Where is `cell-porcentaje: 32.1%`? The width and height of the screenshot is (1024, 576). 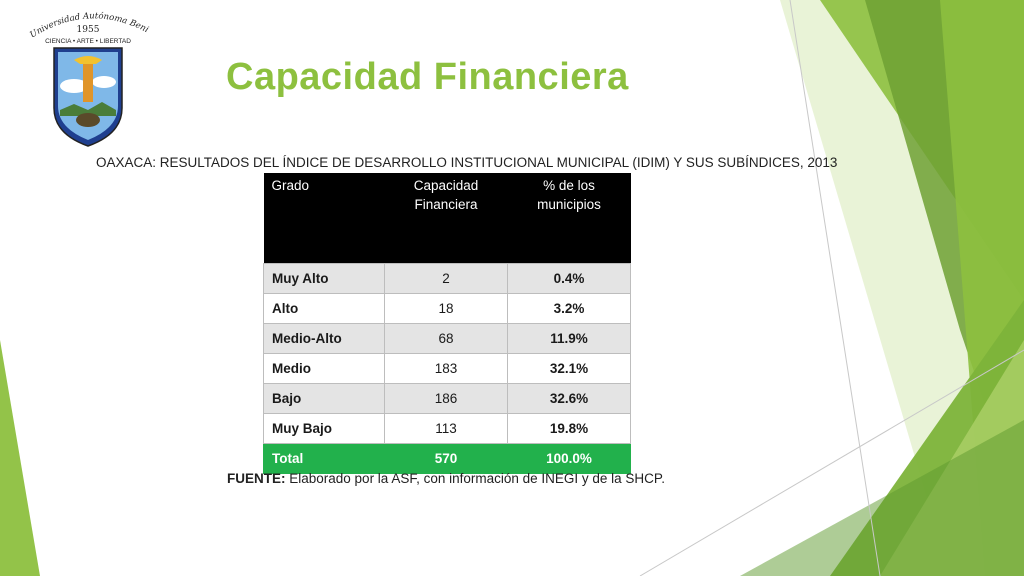 cell-porcentaje: 32.1% is located at coordinates (569, 368).